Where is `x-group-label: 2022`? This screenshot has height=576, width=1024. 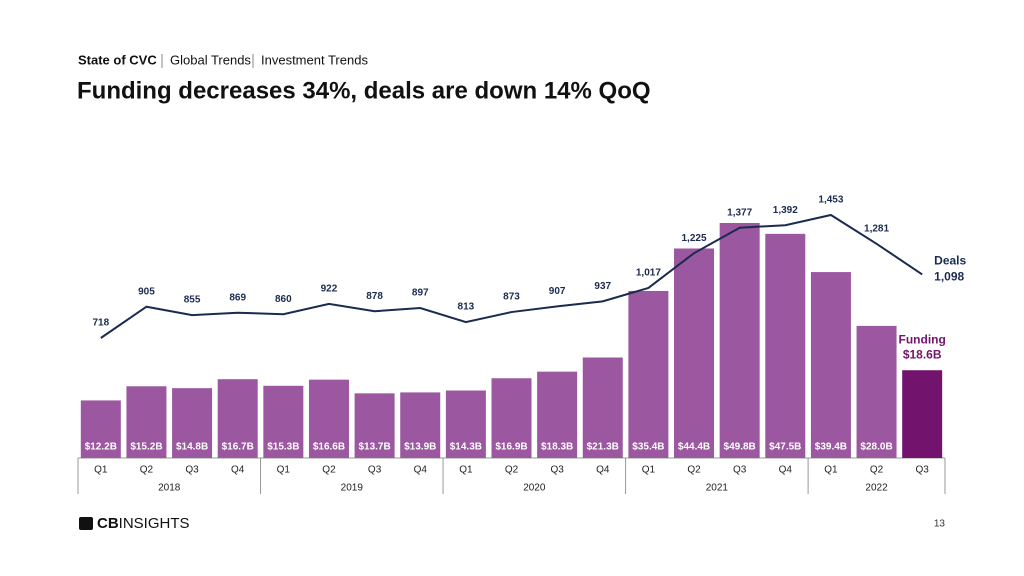
x-group-label: 2022 is located at coordinates (876, 488).